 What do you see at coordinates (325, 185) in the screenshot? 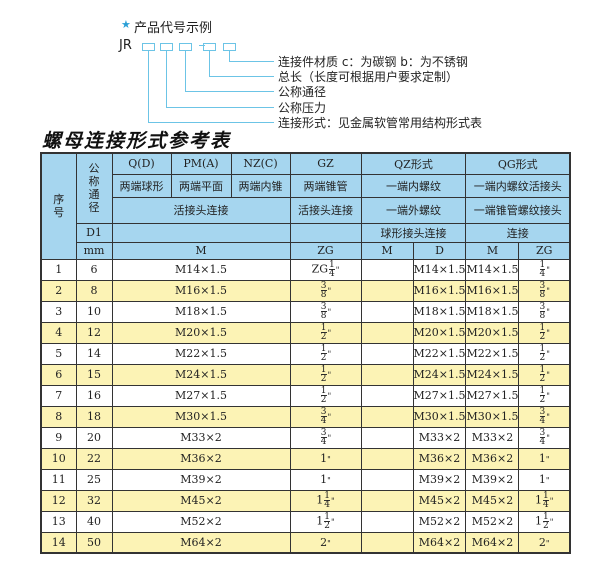
I see `header-gz-desc: 两端锥管` at bounding box center [325, 185].